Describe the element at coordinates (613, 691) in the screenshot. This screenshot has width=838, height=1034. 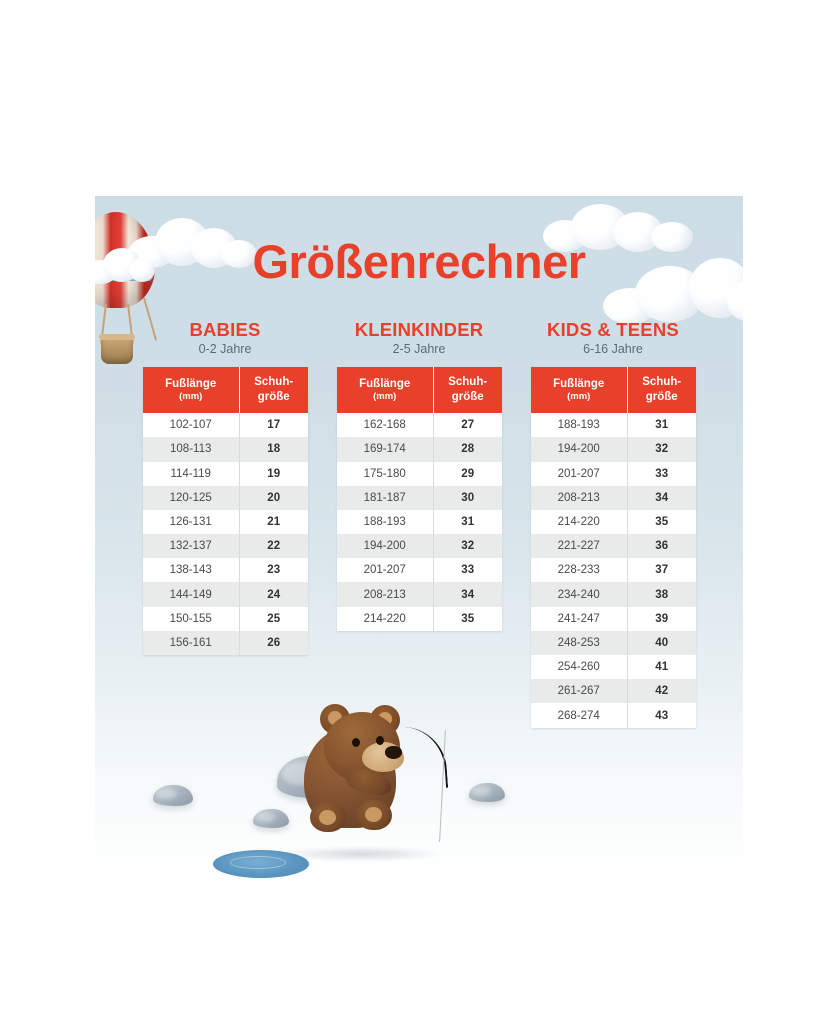
I see `table-row: 261-267 42` at that location.